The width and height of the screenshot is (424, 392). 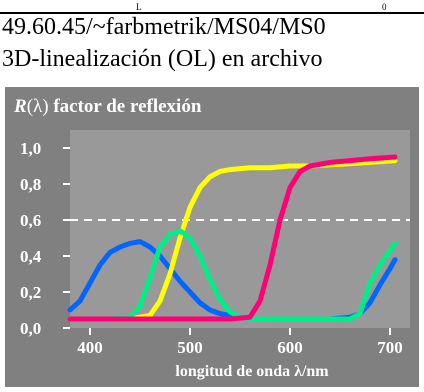 What do you see at coordinates (30, 148) in the screenshot?
I see `y-tick-label: 1,0` at bounding box center [30, 148].